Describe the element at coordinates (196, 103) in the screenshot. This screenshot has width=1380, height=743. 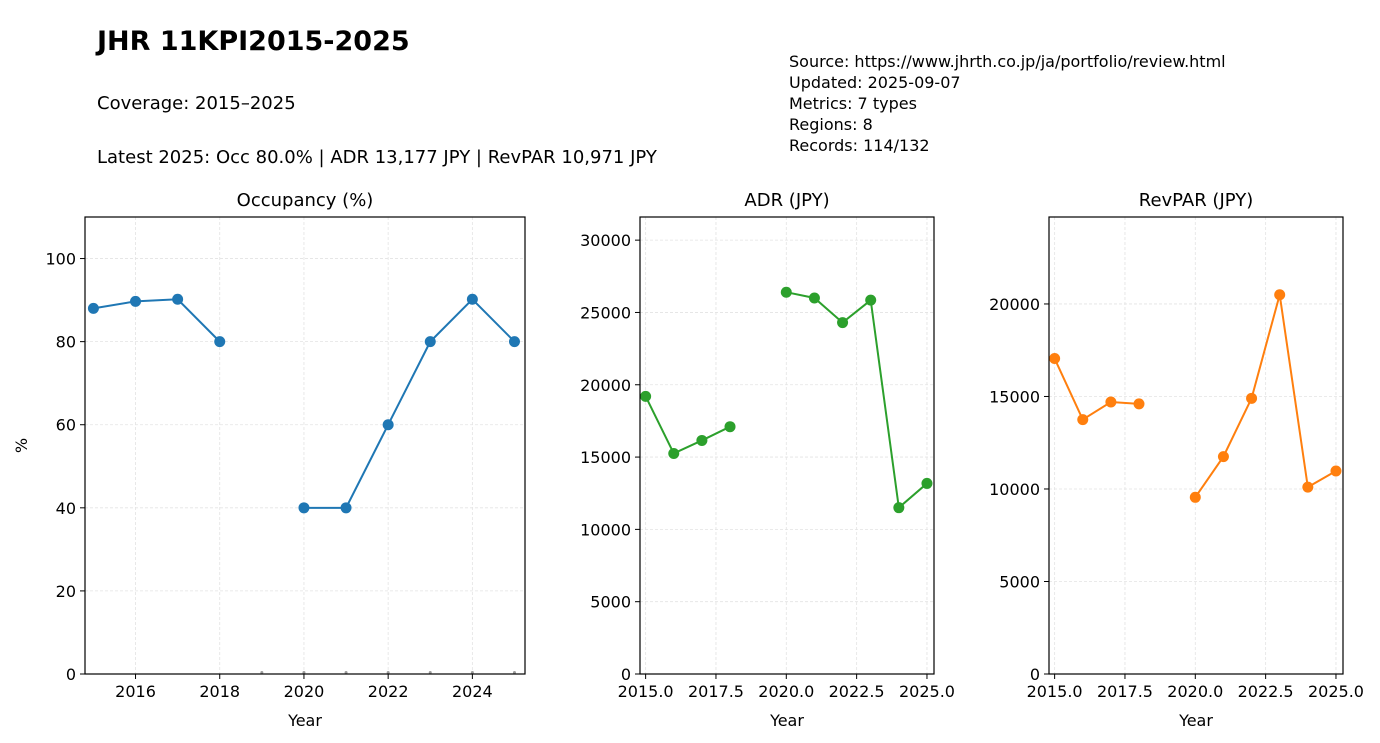
I see `coverage-text: Coverage: 2015–2025` at that location.